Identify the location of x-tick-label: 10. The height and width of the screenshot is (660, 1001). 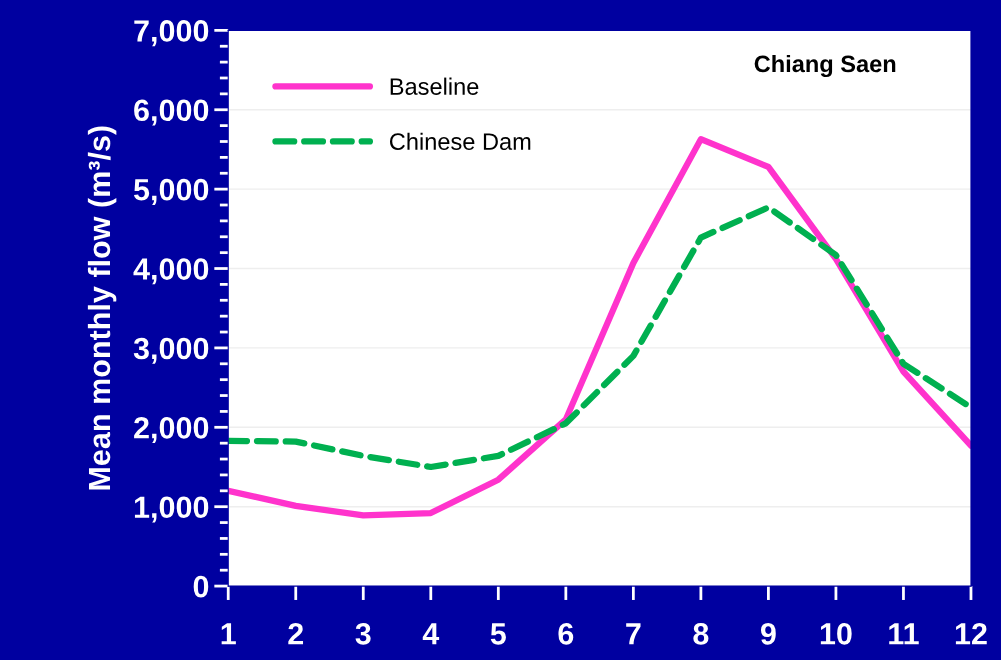
(836, 634).